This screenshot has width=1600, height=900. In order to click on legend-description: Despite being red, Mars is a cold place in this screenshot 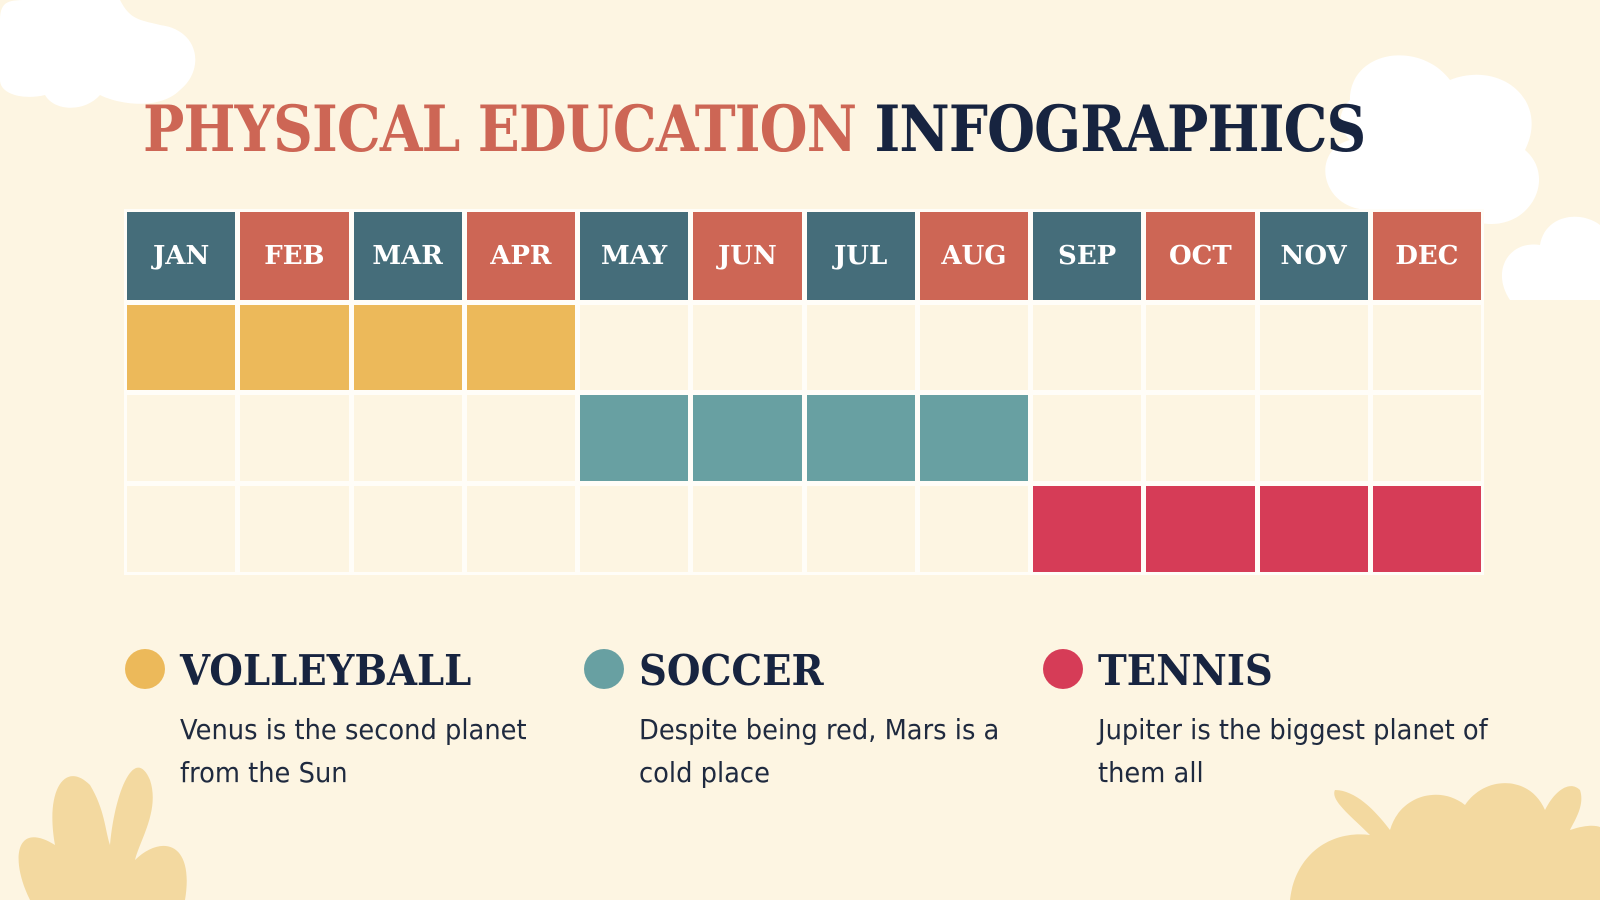, I will do `click(819, 751)`.